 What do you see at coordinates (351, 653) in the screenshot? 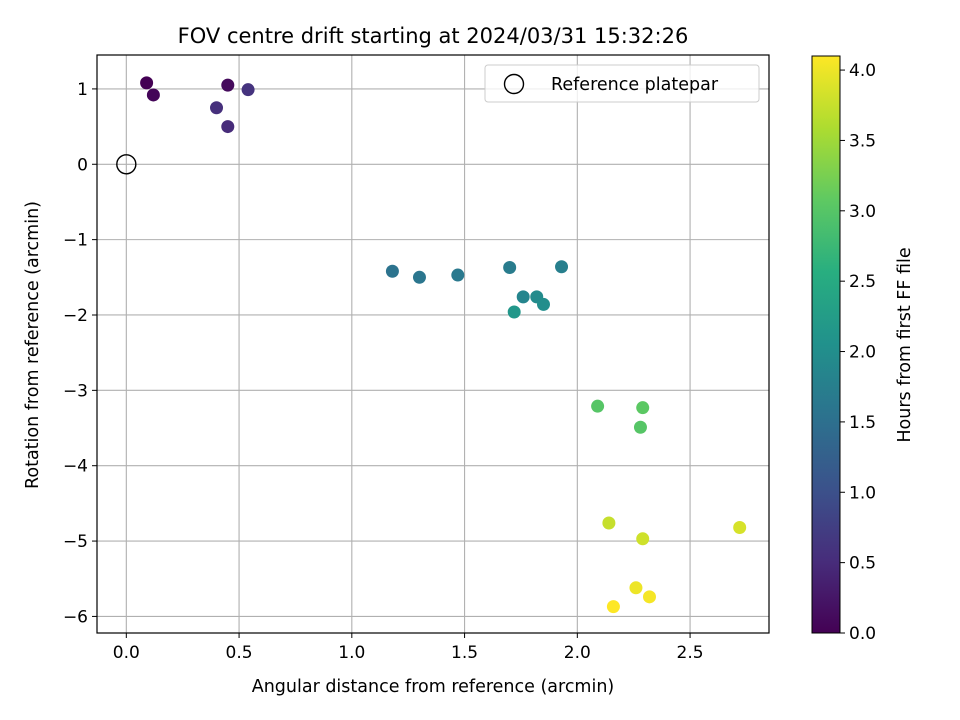
I see `x-tick-label: 1.0` at bounding box center [351, 653].